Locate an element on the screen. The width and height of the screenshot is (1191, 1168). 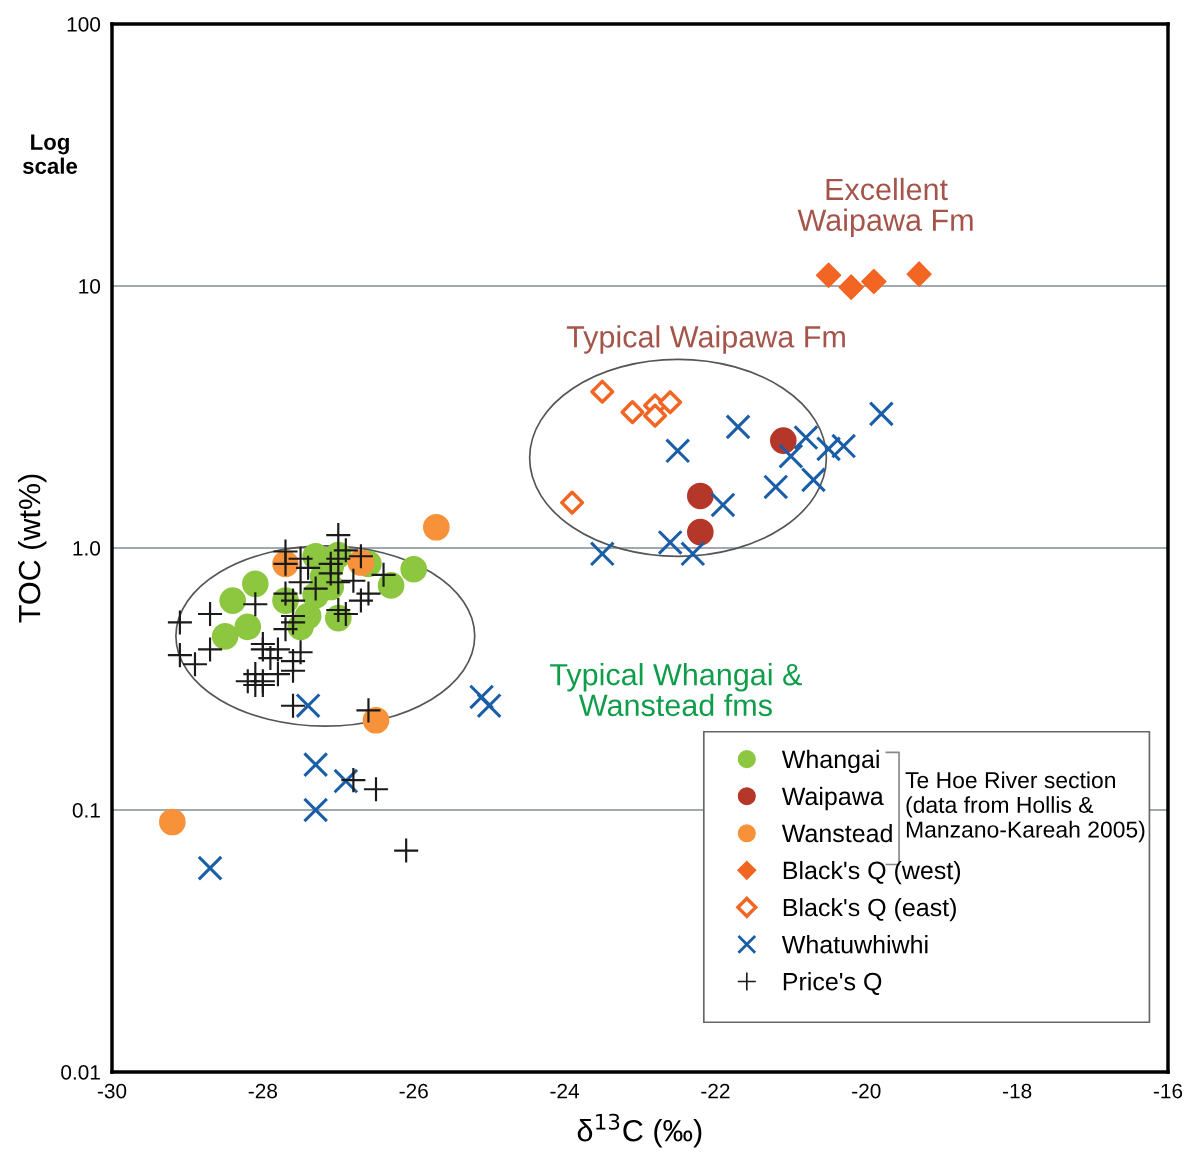
legend-label: Waipawa is located at coordinates (832, 798).